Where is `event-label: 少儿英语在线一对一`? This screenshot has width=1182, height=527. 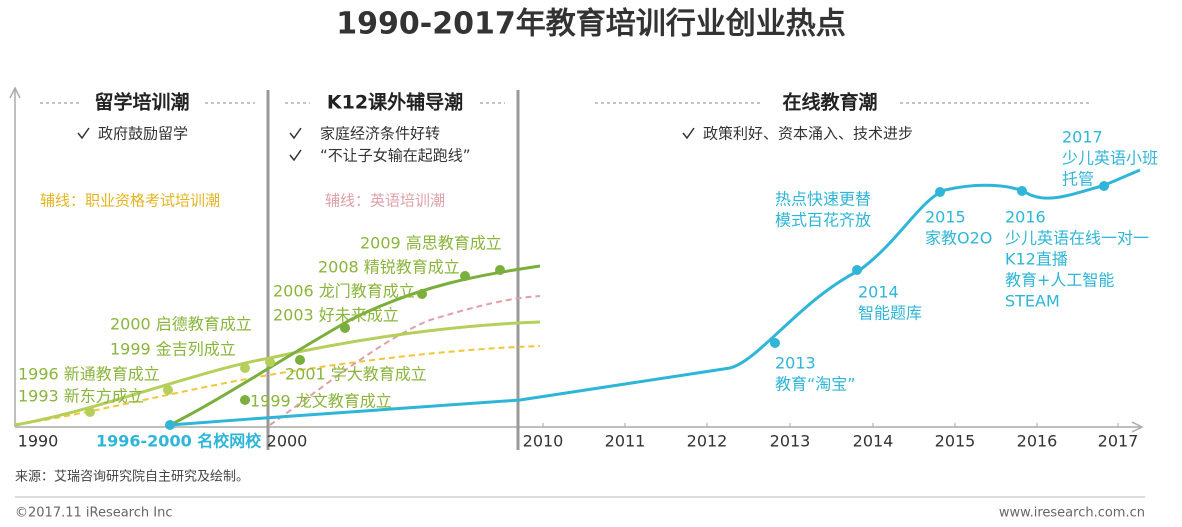
event-label: 少儿英语在线一对一 is located at coordinates (1077, 238).